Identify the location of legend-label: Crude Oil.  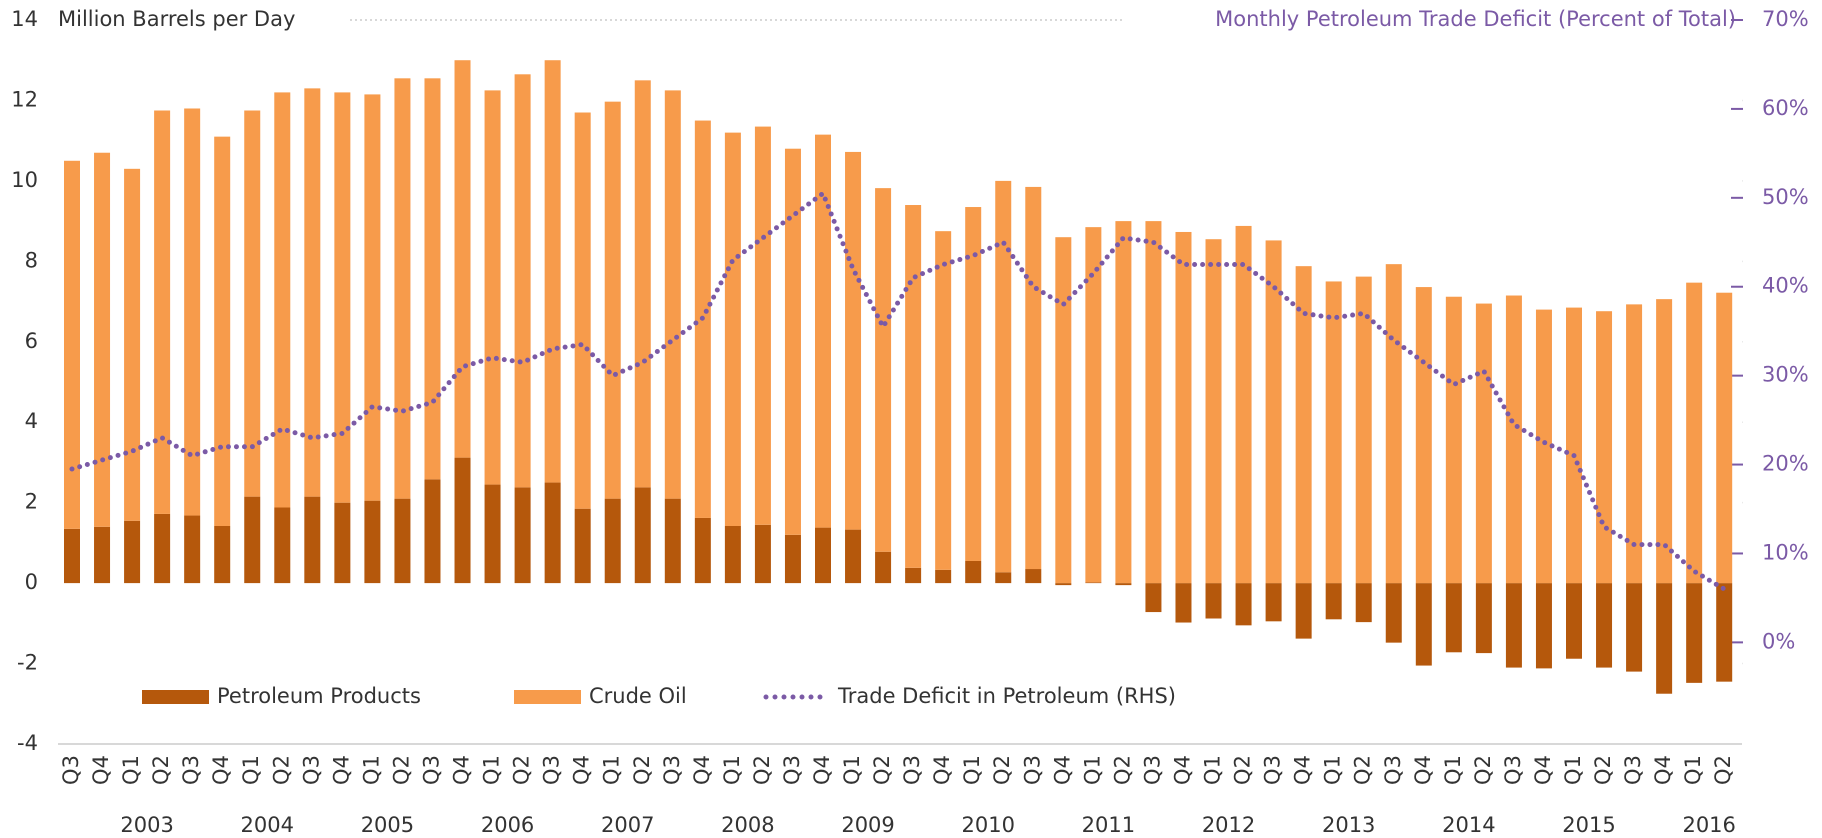
(638, 696).